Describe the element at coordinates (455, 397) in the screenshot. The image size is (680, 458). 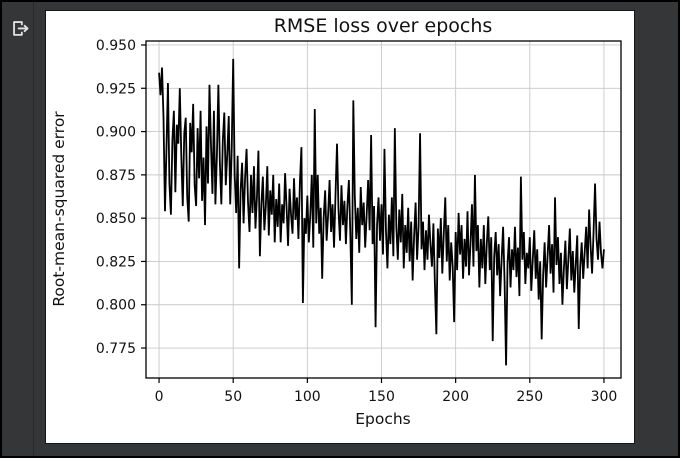
I see `x-tick-label: 200` at that location.